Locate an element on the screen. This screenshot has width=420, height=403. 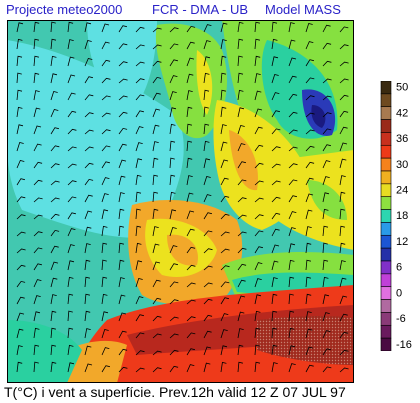
model-label: Model MASS is located at coordinates (303, 9).